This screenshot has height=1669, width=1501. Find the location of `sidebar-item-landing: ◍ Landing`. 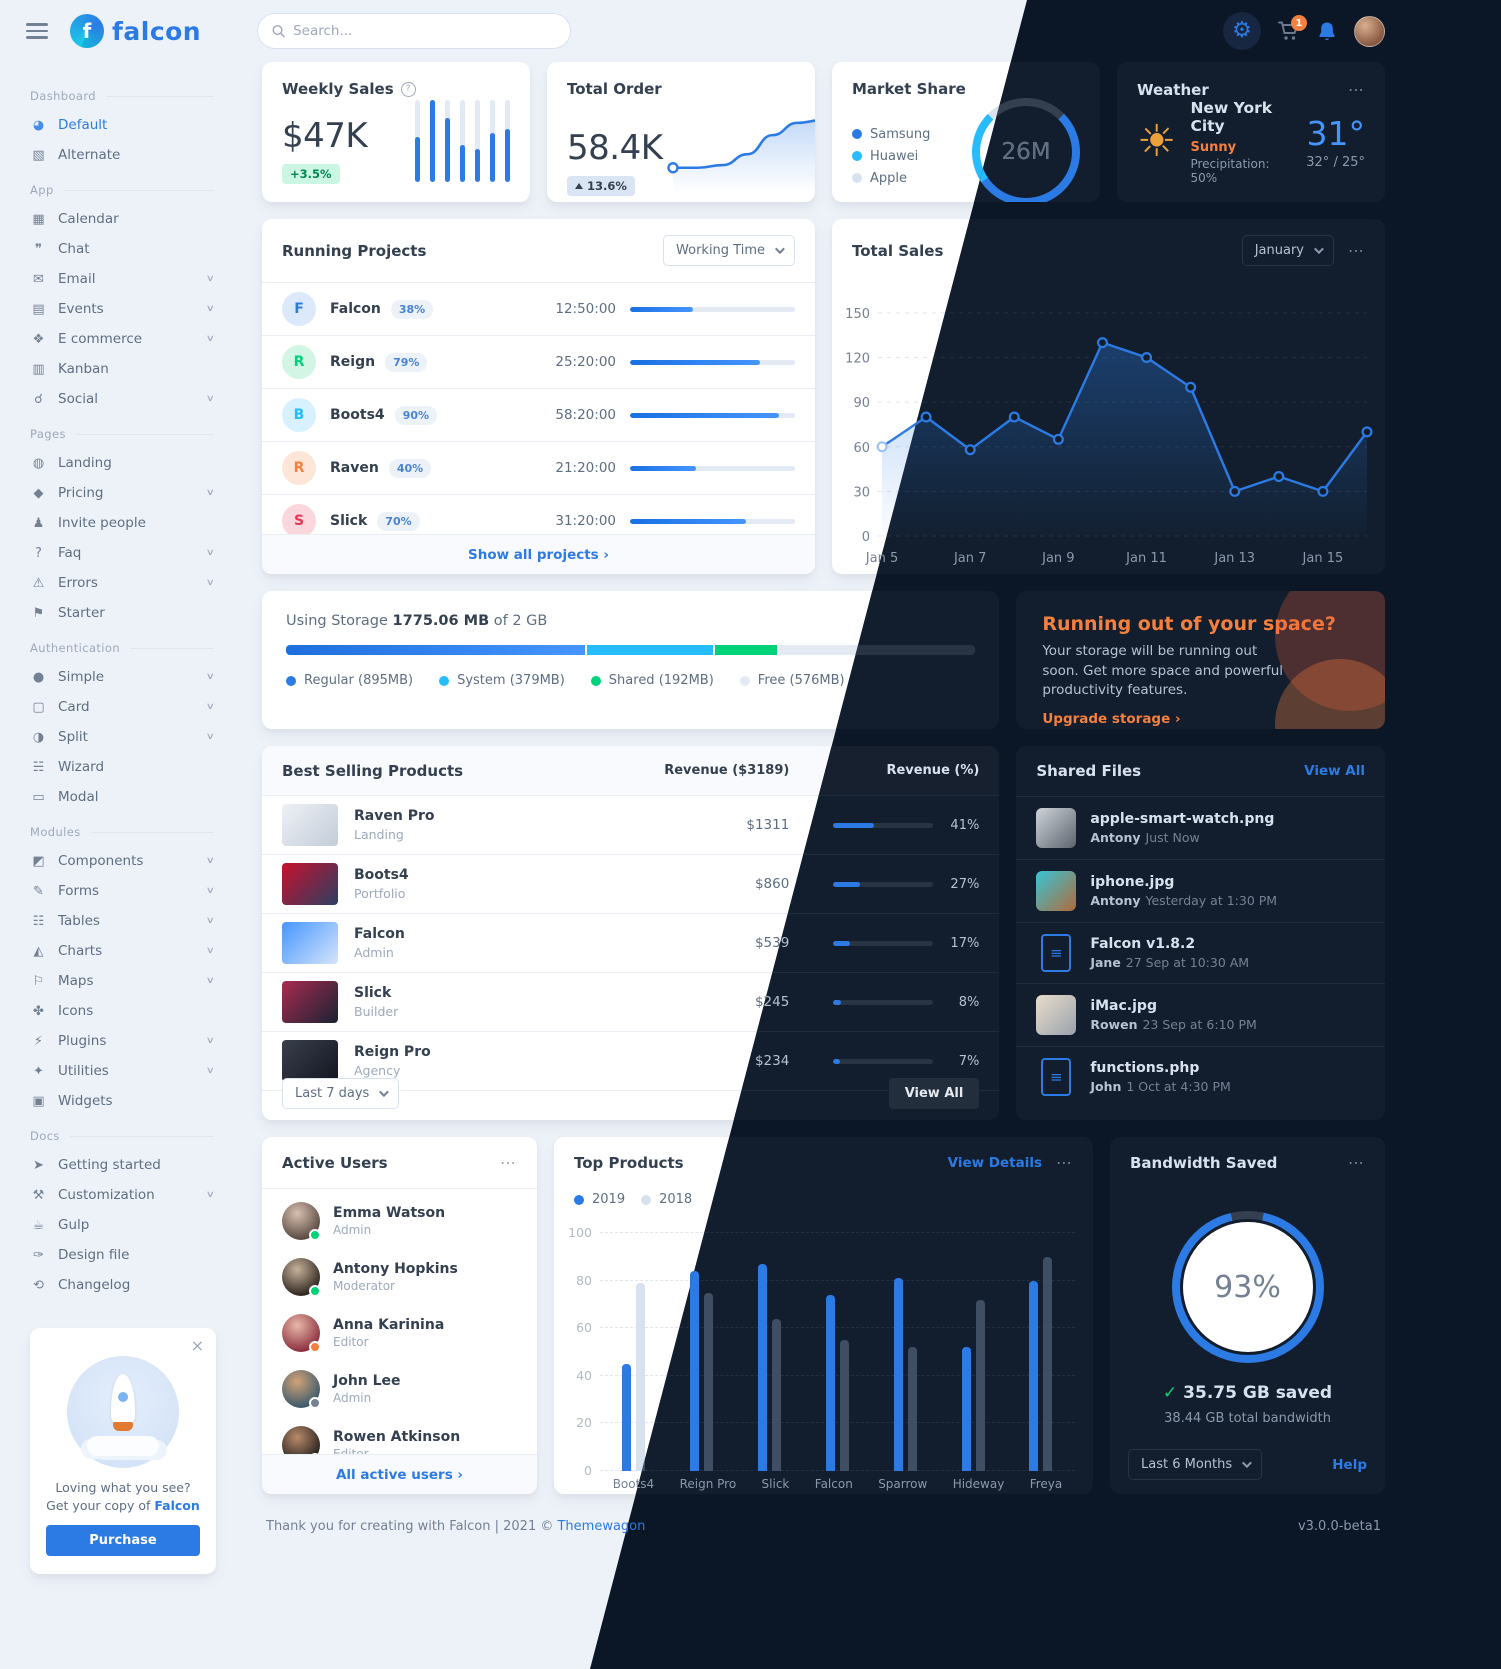

sidebar-item-landing: ◍ Landing is located at coordinates (122, 463).